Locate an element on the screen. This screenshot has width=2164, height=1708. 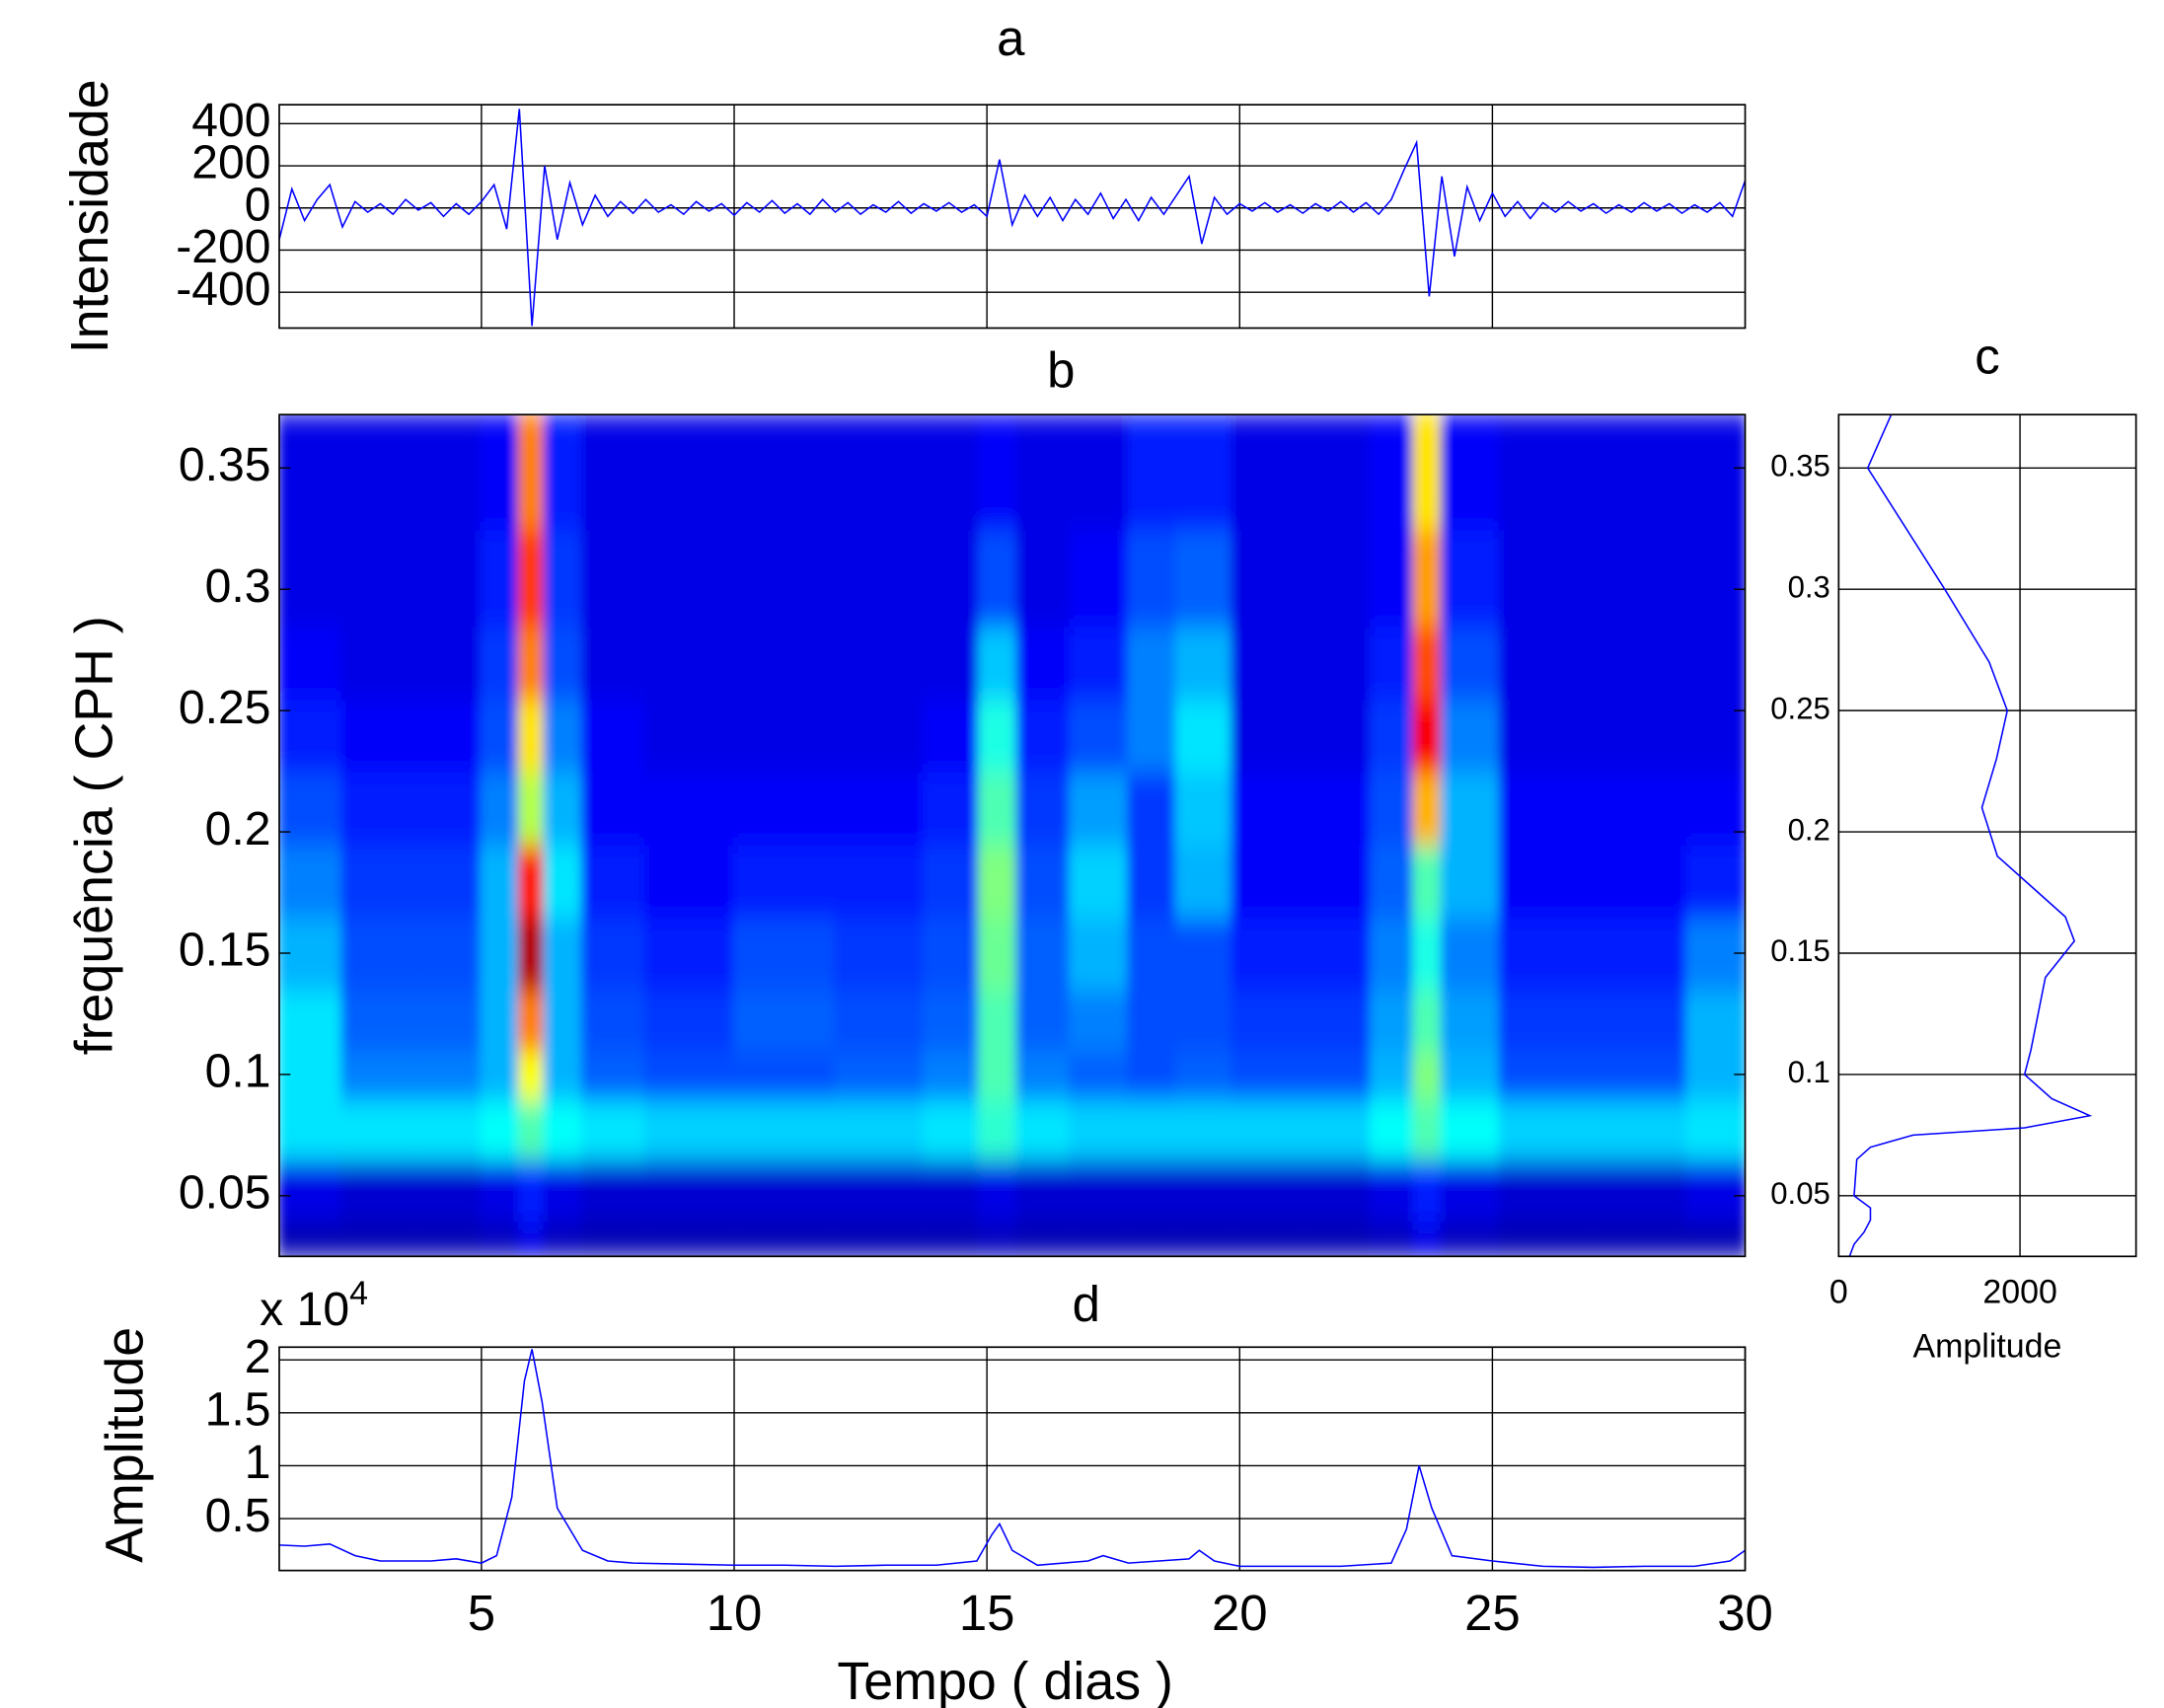
y-tick-label: 0.35 is located at coordinates (225, 464).